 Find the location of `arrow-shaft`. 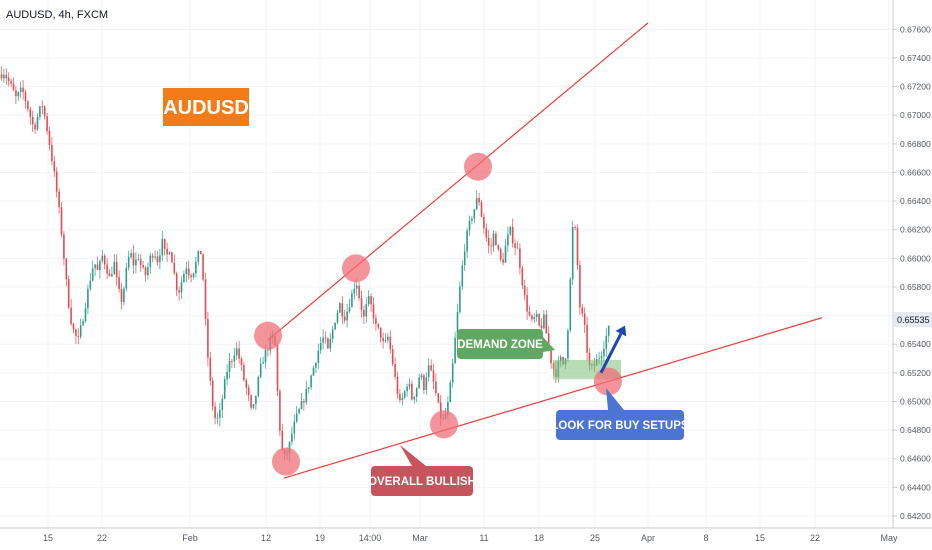

arrow-shaft is located at coordinates (611, 353).